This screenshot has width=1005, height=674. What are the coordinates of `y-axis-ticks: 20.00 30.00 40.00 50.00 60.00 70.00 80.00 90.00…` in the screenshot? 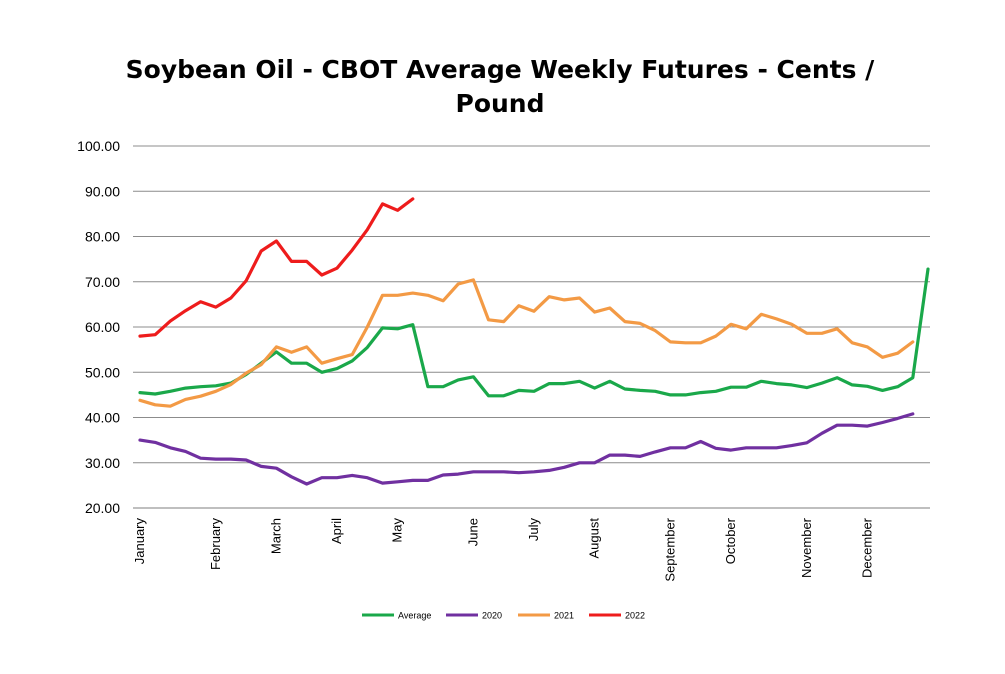 It's located at (98, 327).